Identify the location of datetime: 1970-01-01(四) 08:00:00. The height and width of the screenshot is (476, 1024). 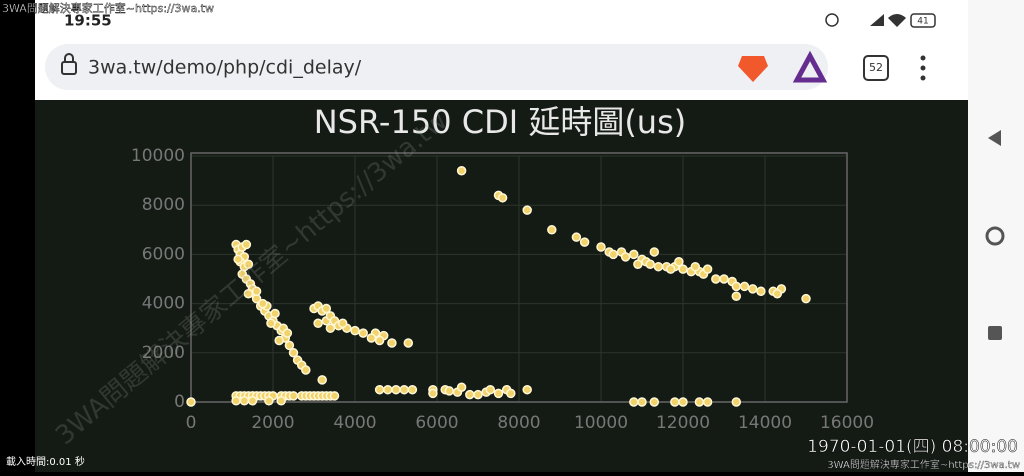
(912, 447).